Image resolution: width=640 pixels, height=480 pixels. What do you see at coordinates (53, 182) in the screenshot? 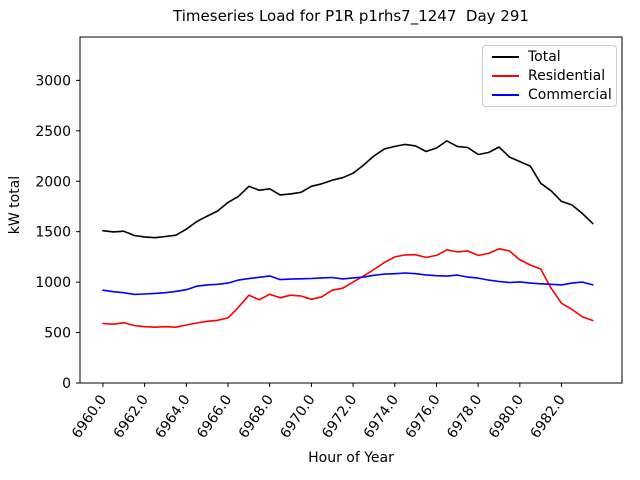
I see `y-tick-label: 2000` at bounding box center [53, 182].